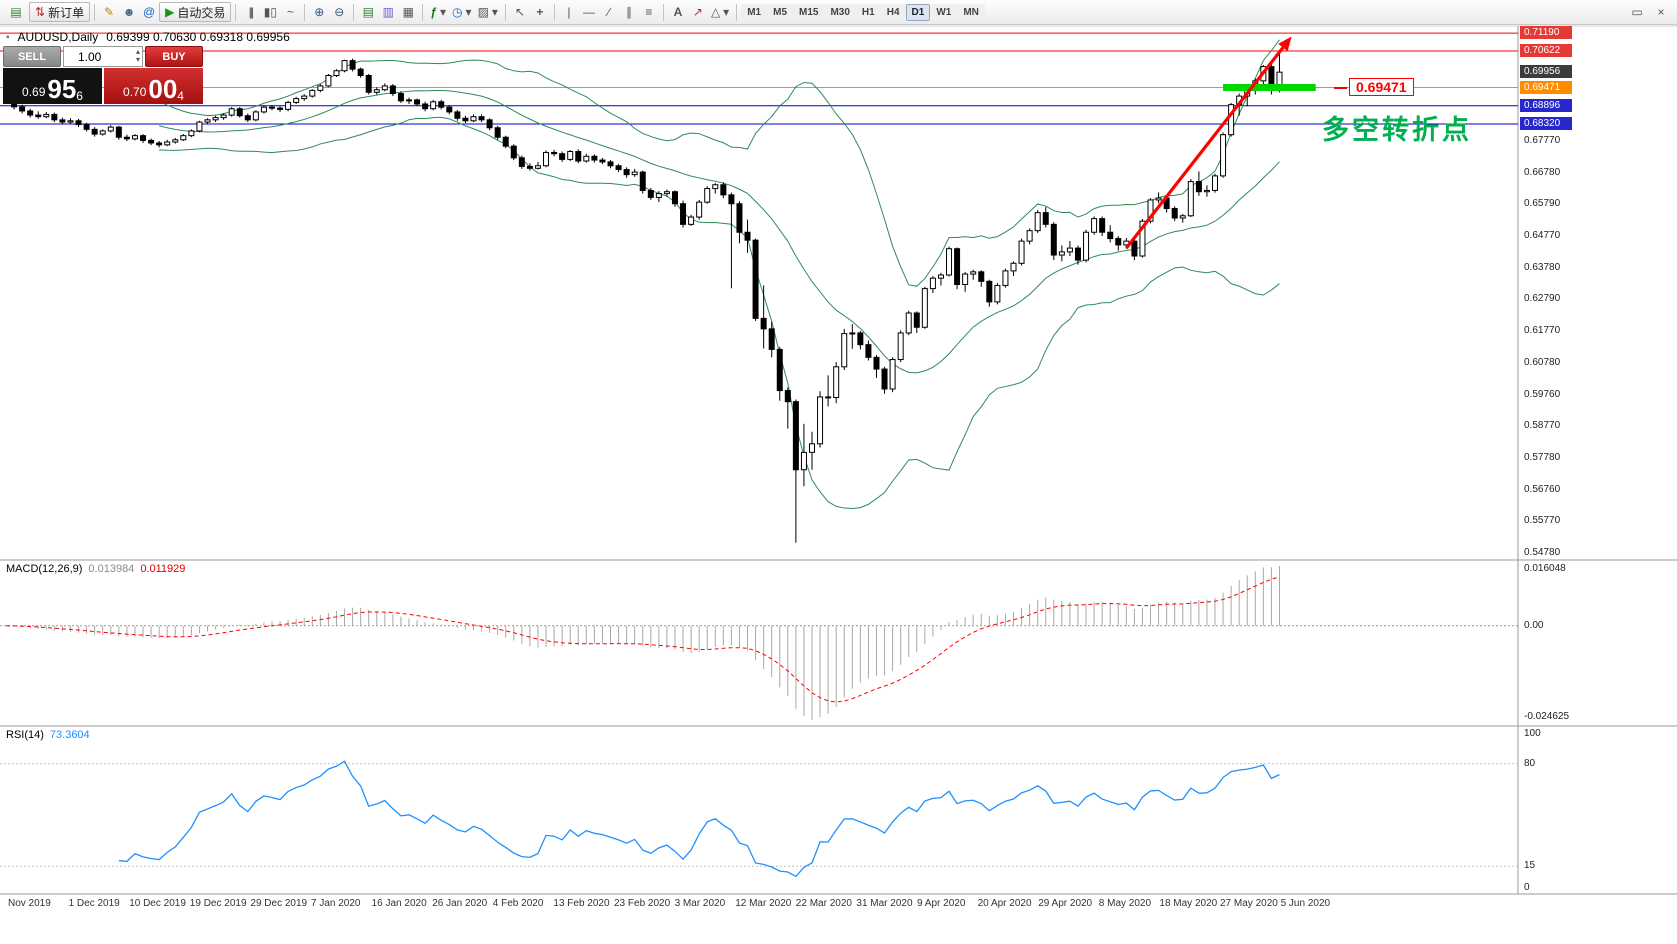 The image size is (1677, 944). What do you see at coordinates (1542, 236) in the screenshot?
I see `axis-label: 0.64770` at bounding box center [1542, 236].